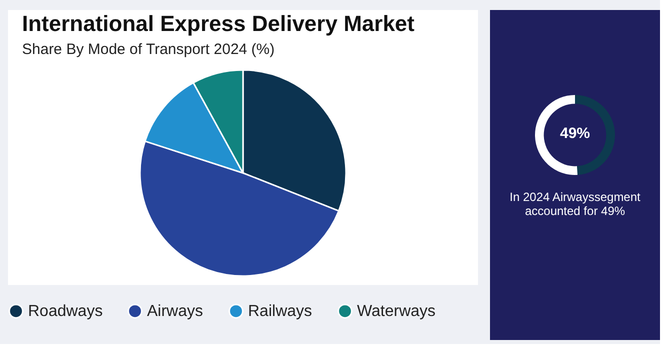  Describe the element at coordinates (280, 311) in the screenshot. I see `legend-label: Railways` at that location.